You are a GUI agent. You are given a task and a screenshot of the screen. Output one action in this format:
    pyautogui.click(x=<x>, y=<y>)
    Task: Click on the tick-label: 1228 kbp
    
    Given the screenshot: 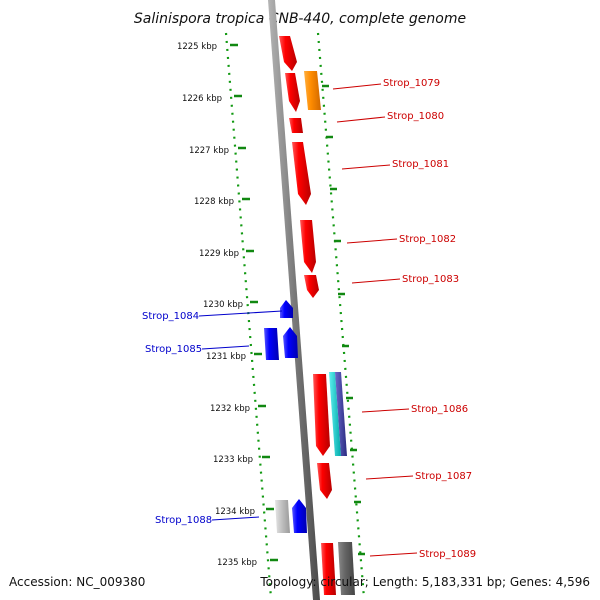 What is the action you would take?
    pyautogui.click(x=214, y=202)
    